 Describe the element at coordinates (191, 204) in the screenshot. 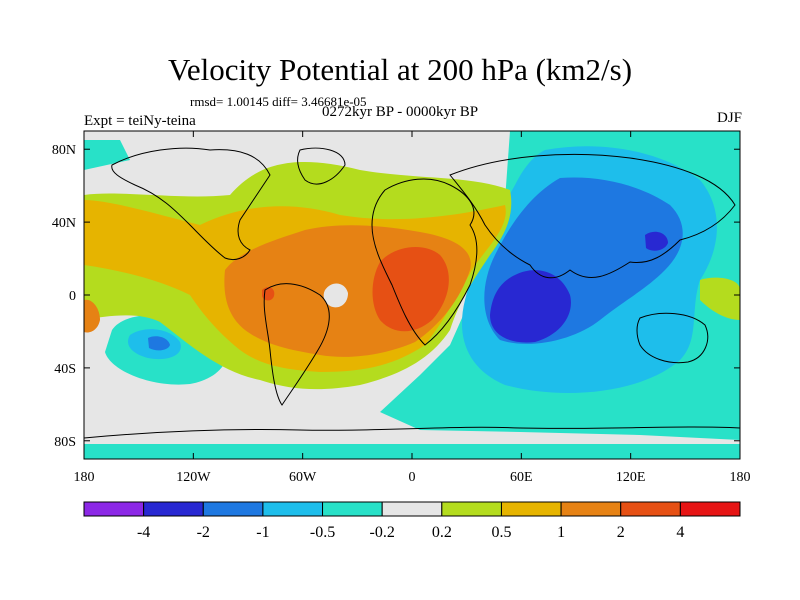

I see `coast-north-america` at that location.